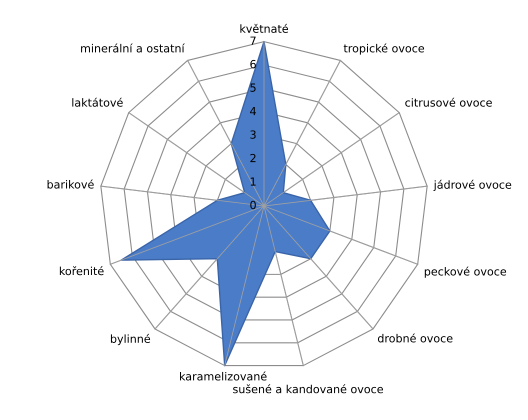  Describe the element at coordinates (264, 28) in the screenshot. I see `spoke-label: květnaté` at that location.